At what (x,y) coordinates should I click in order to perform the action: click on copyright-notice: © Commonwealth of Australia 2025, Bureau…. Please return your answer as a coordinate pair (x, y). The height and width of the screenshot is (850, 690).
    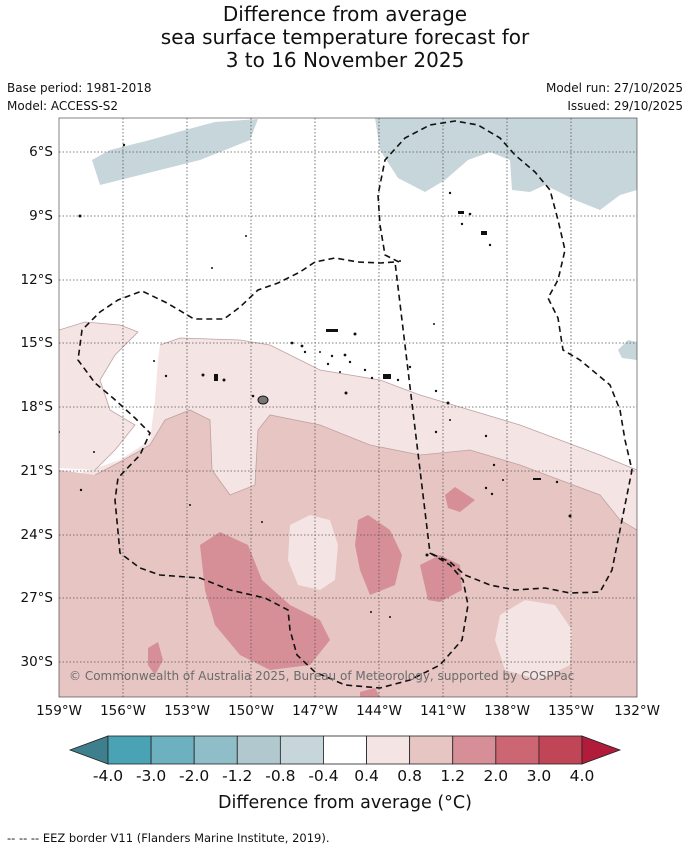
    Looking at the image, I should click on (322, 676).